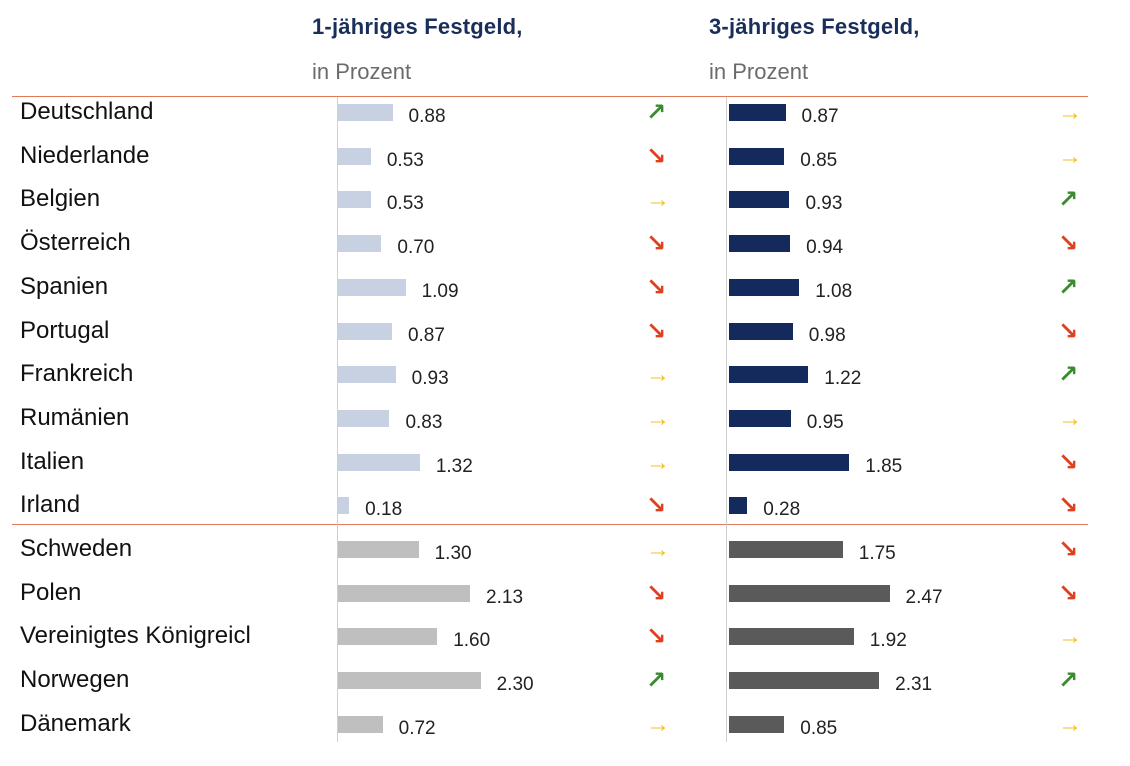 The image size is (1130, 766). Describe the element at coordinates (50, 505) in the screenshot. I see `country-label: Irland` at that location.